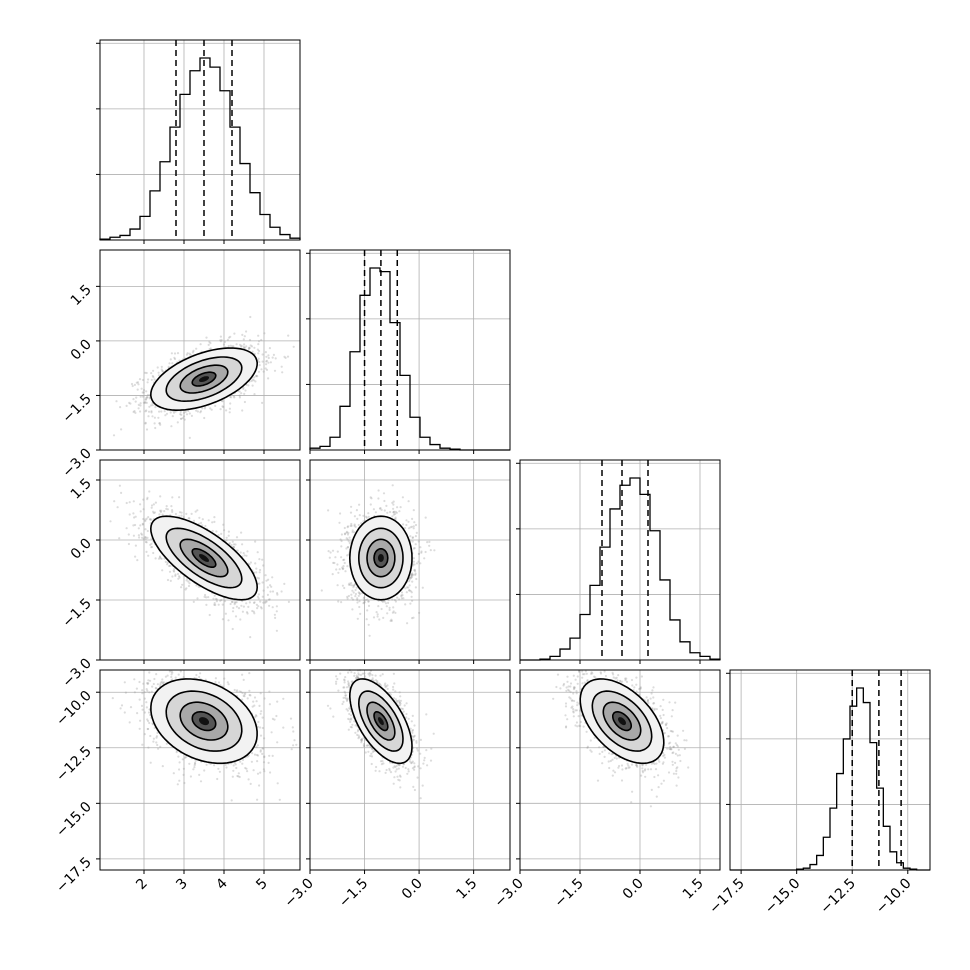 Image resolution: width=970 pixels, height=970 pixels. I want to click on y-tick-label-2-0: −3.0, so click(76, 673).